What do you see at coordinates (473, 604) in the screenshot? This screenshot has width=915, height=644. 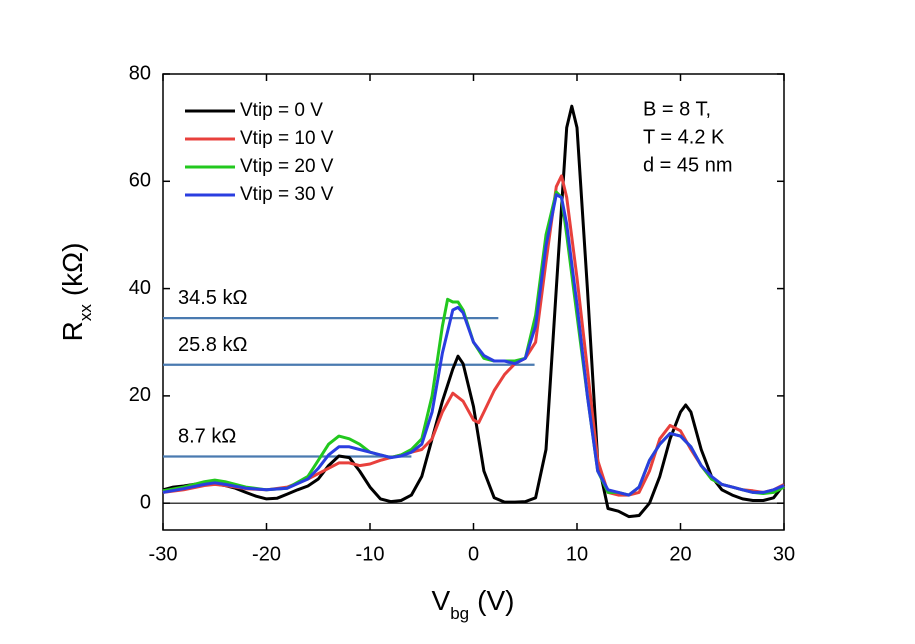 I see `x-axis-label: Vbg (V)` at bounding box center [473, 604].